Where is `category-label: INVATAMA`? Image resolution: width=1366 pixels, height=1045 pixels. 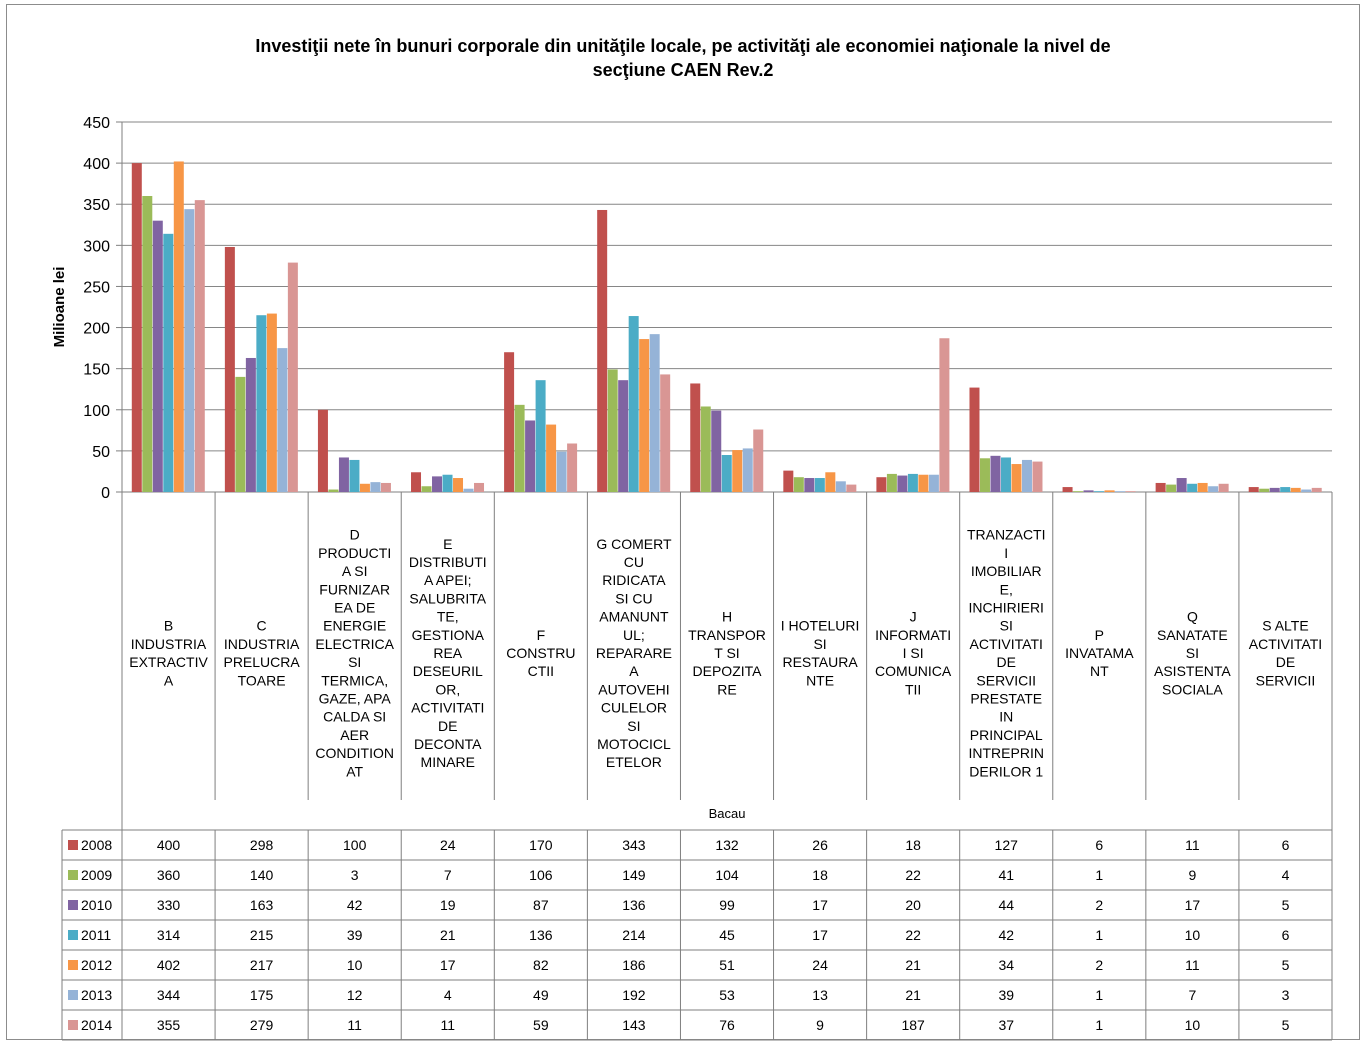 category-label: INVATAMA is located at coordinates (1099, 653).